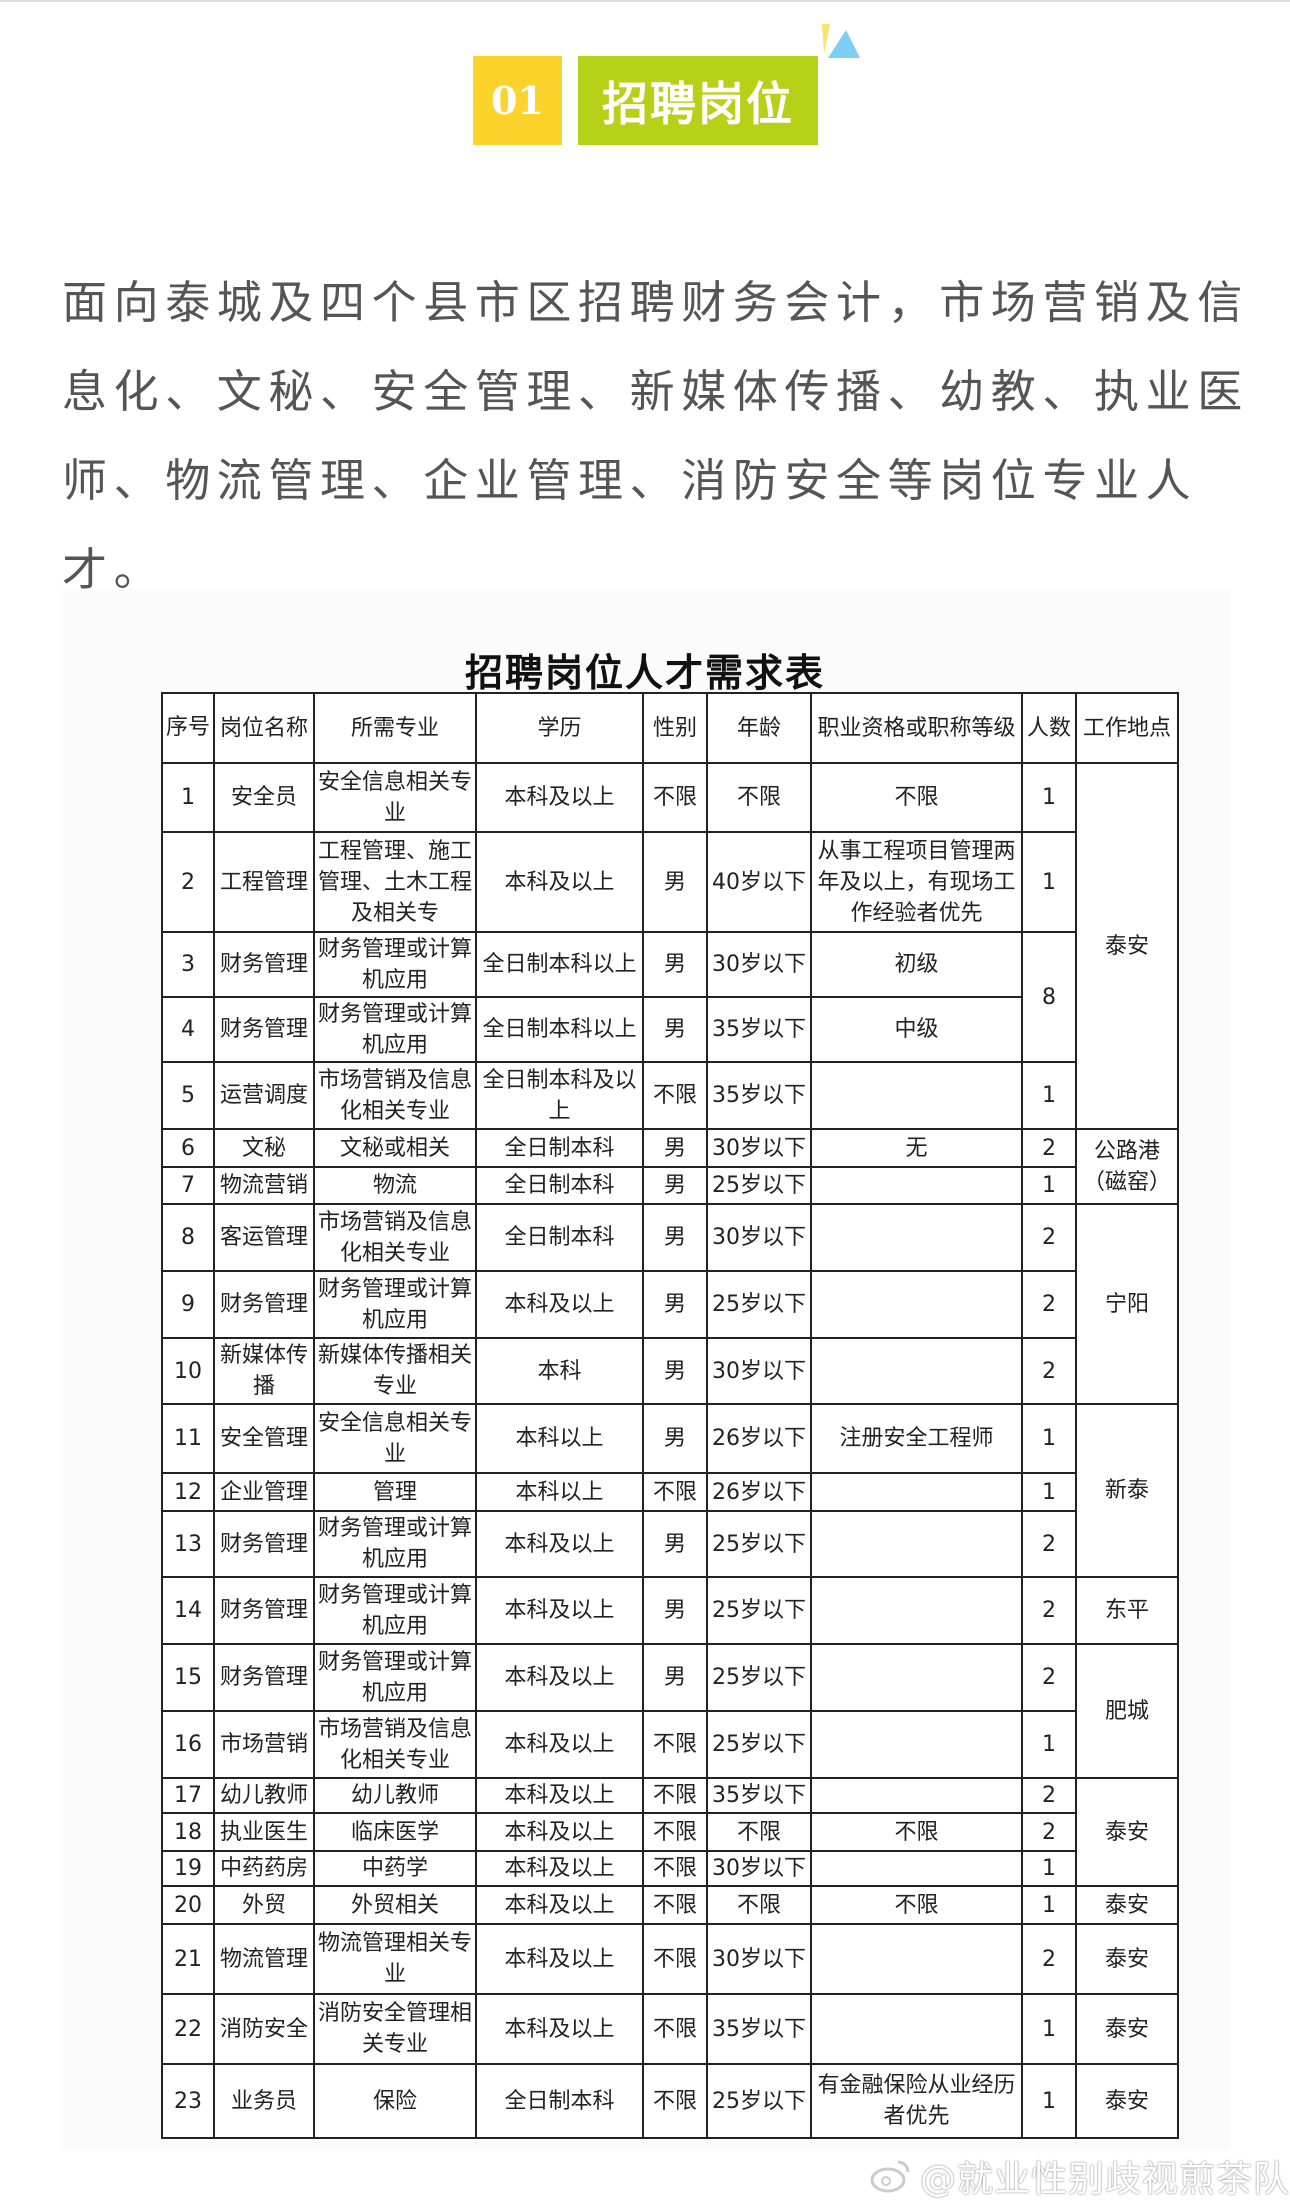 The image size is (1290, 2204). Describe the element at coordinates (188, 728) in the screenshot. I see `header-seq: 序号` at that location.